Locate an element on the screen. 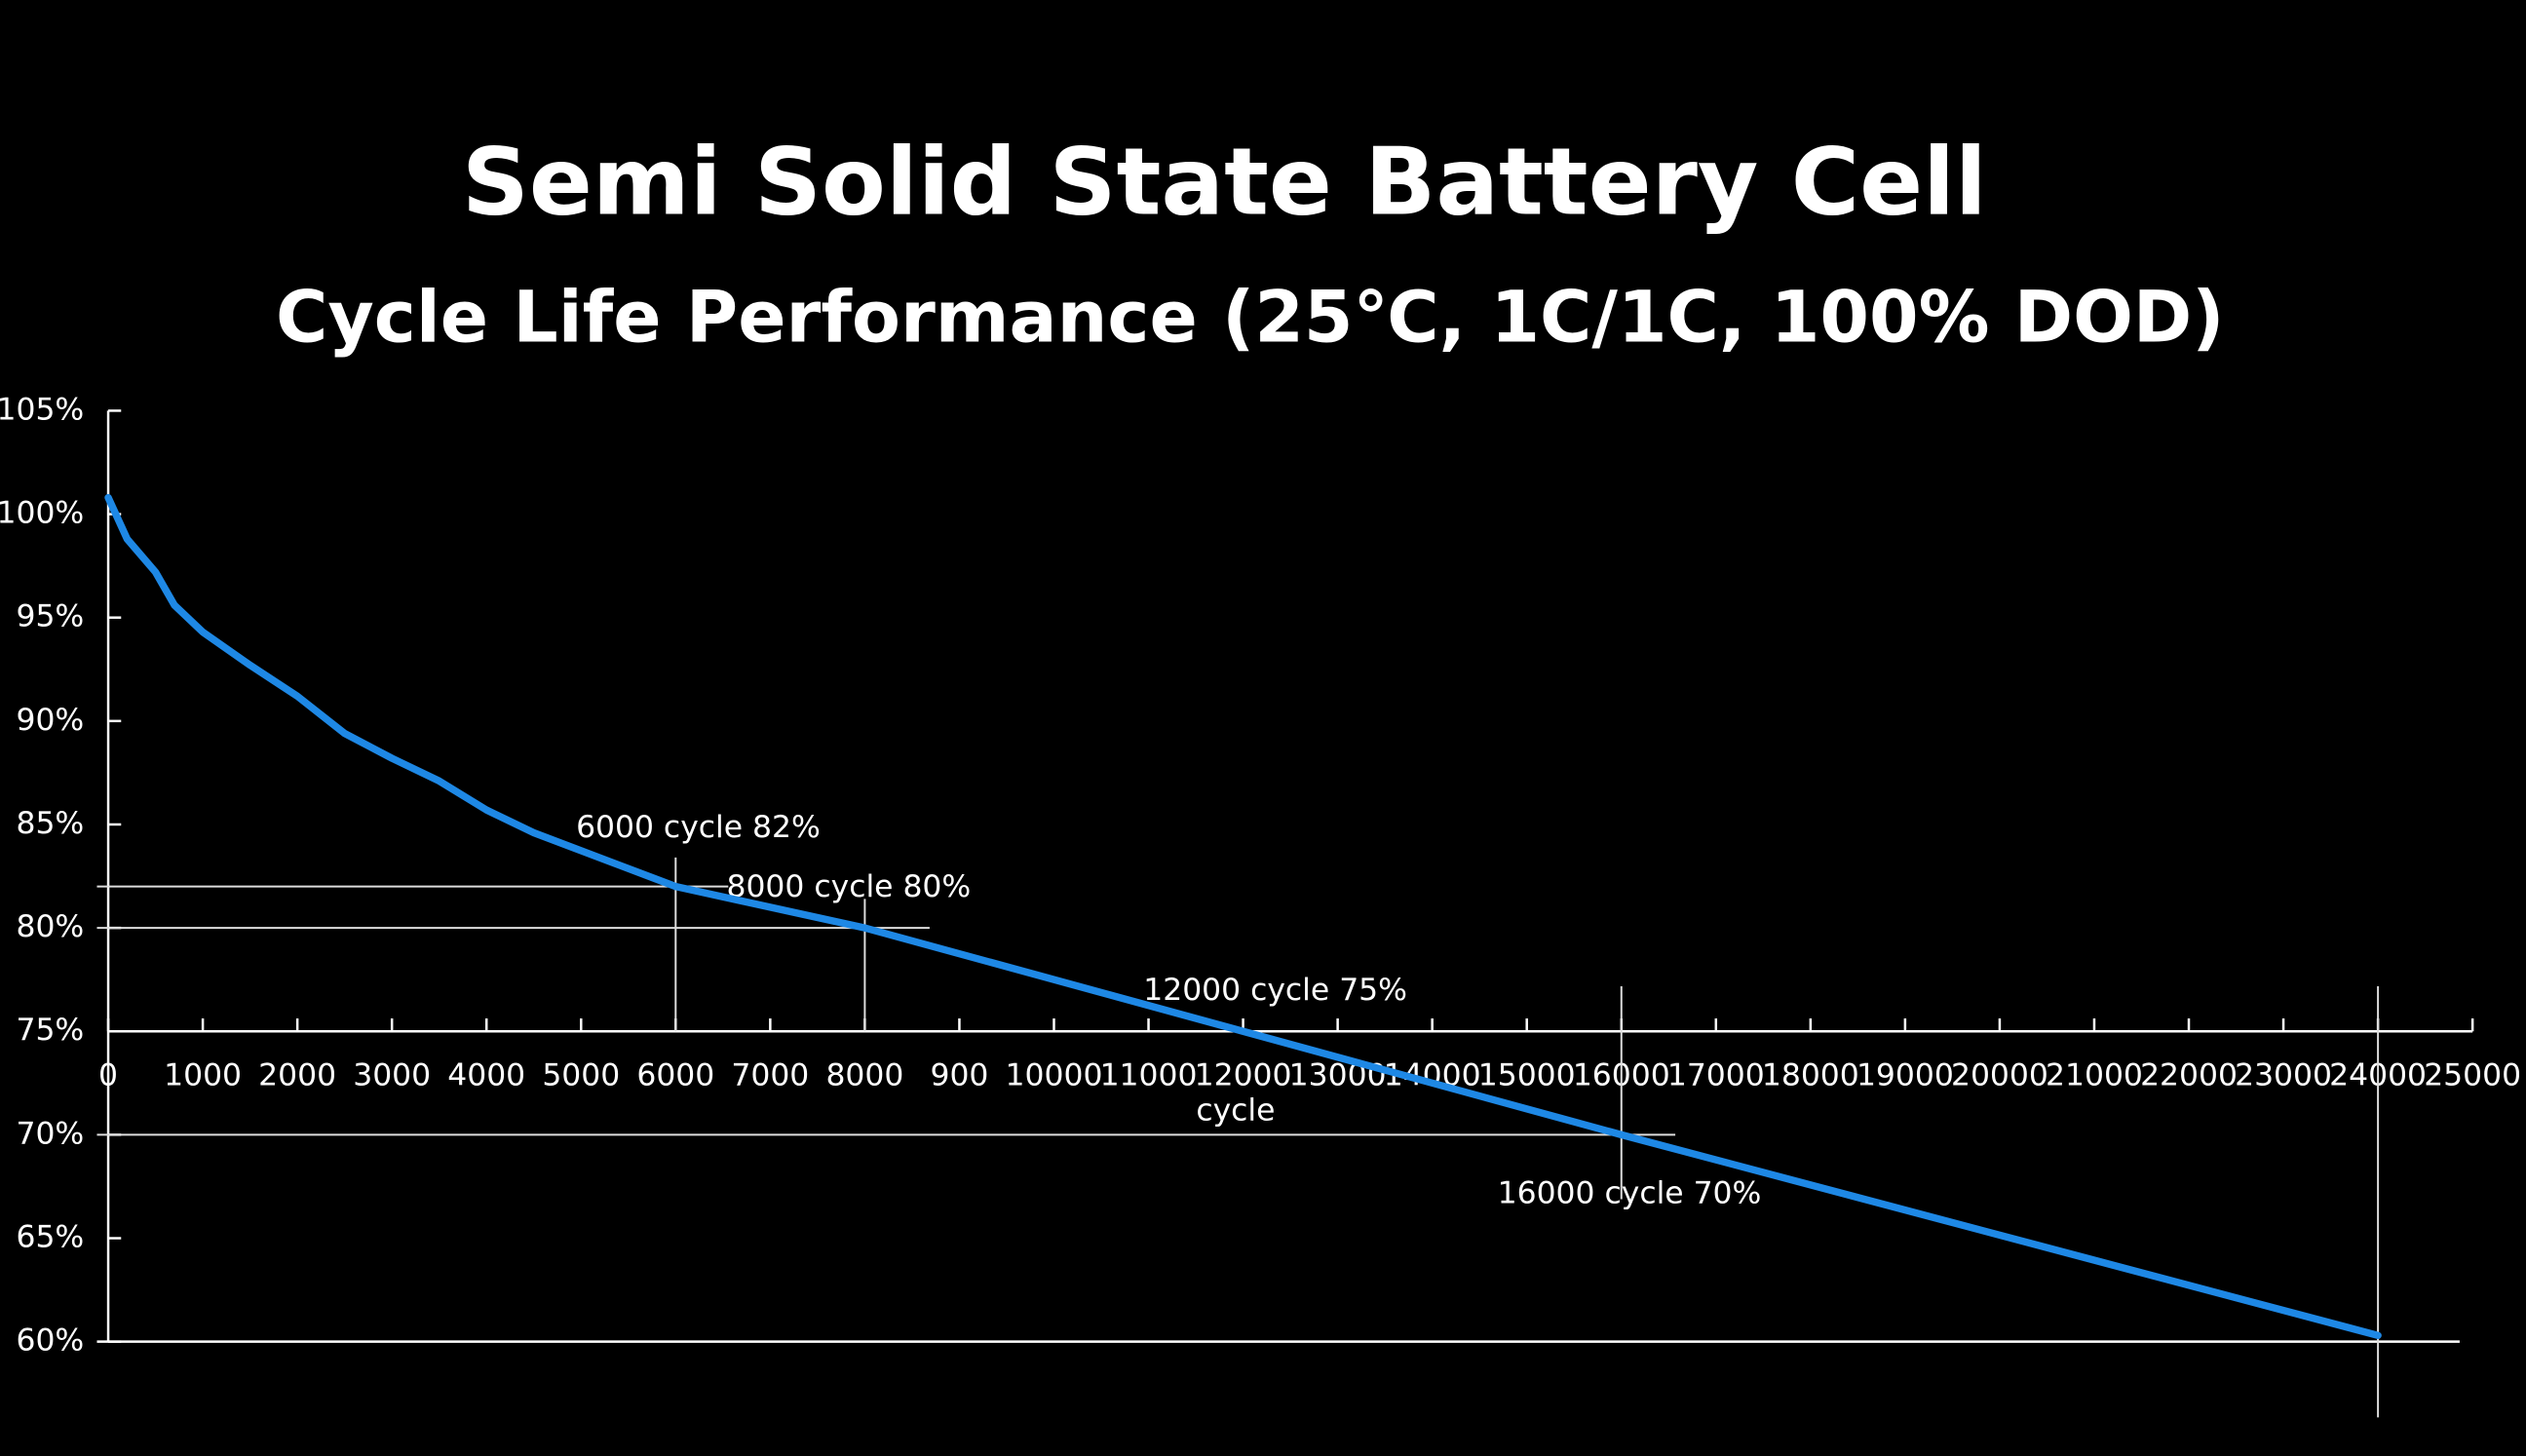 The width and height of the screenshot is (2526, 1456). x-tick-label: 11000 is located at coordinates (1149, 1075).